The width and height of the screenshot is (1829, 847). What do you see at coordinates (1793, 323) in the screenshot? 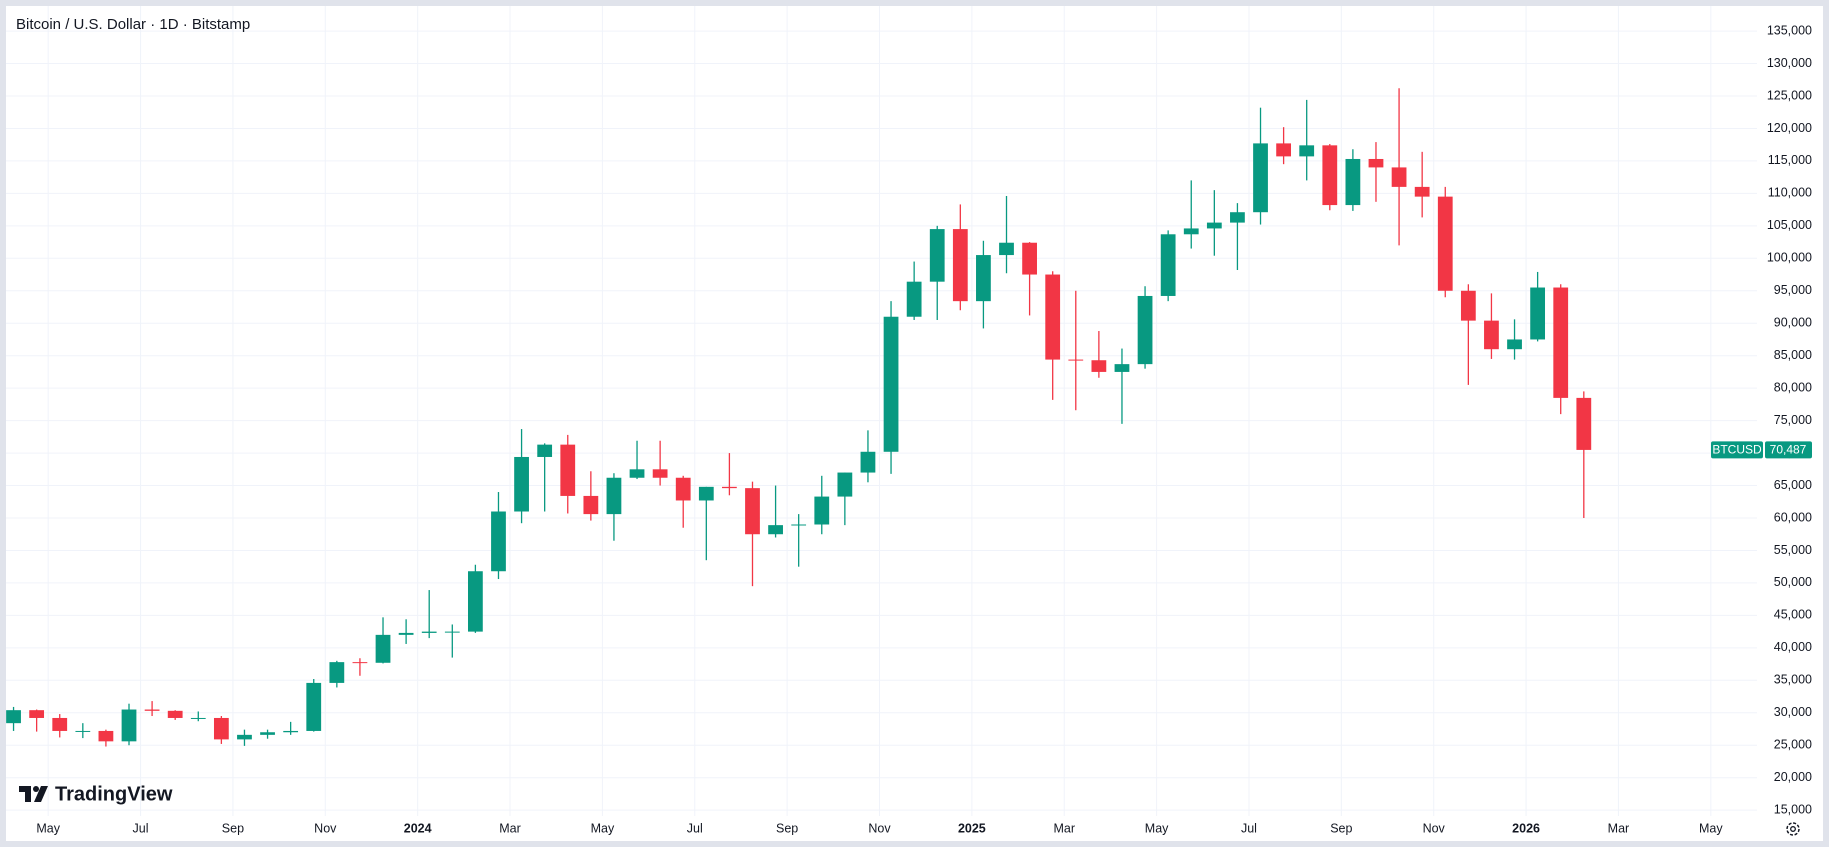
I see `y-tick-label: 90,000` at bounding box center [1793, 323].